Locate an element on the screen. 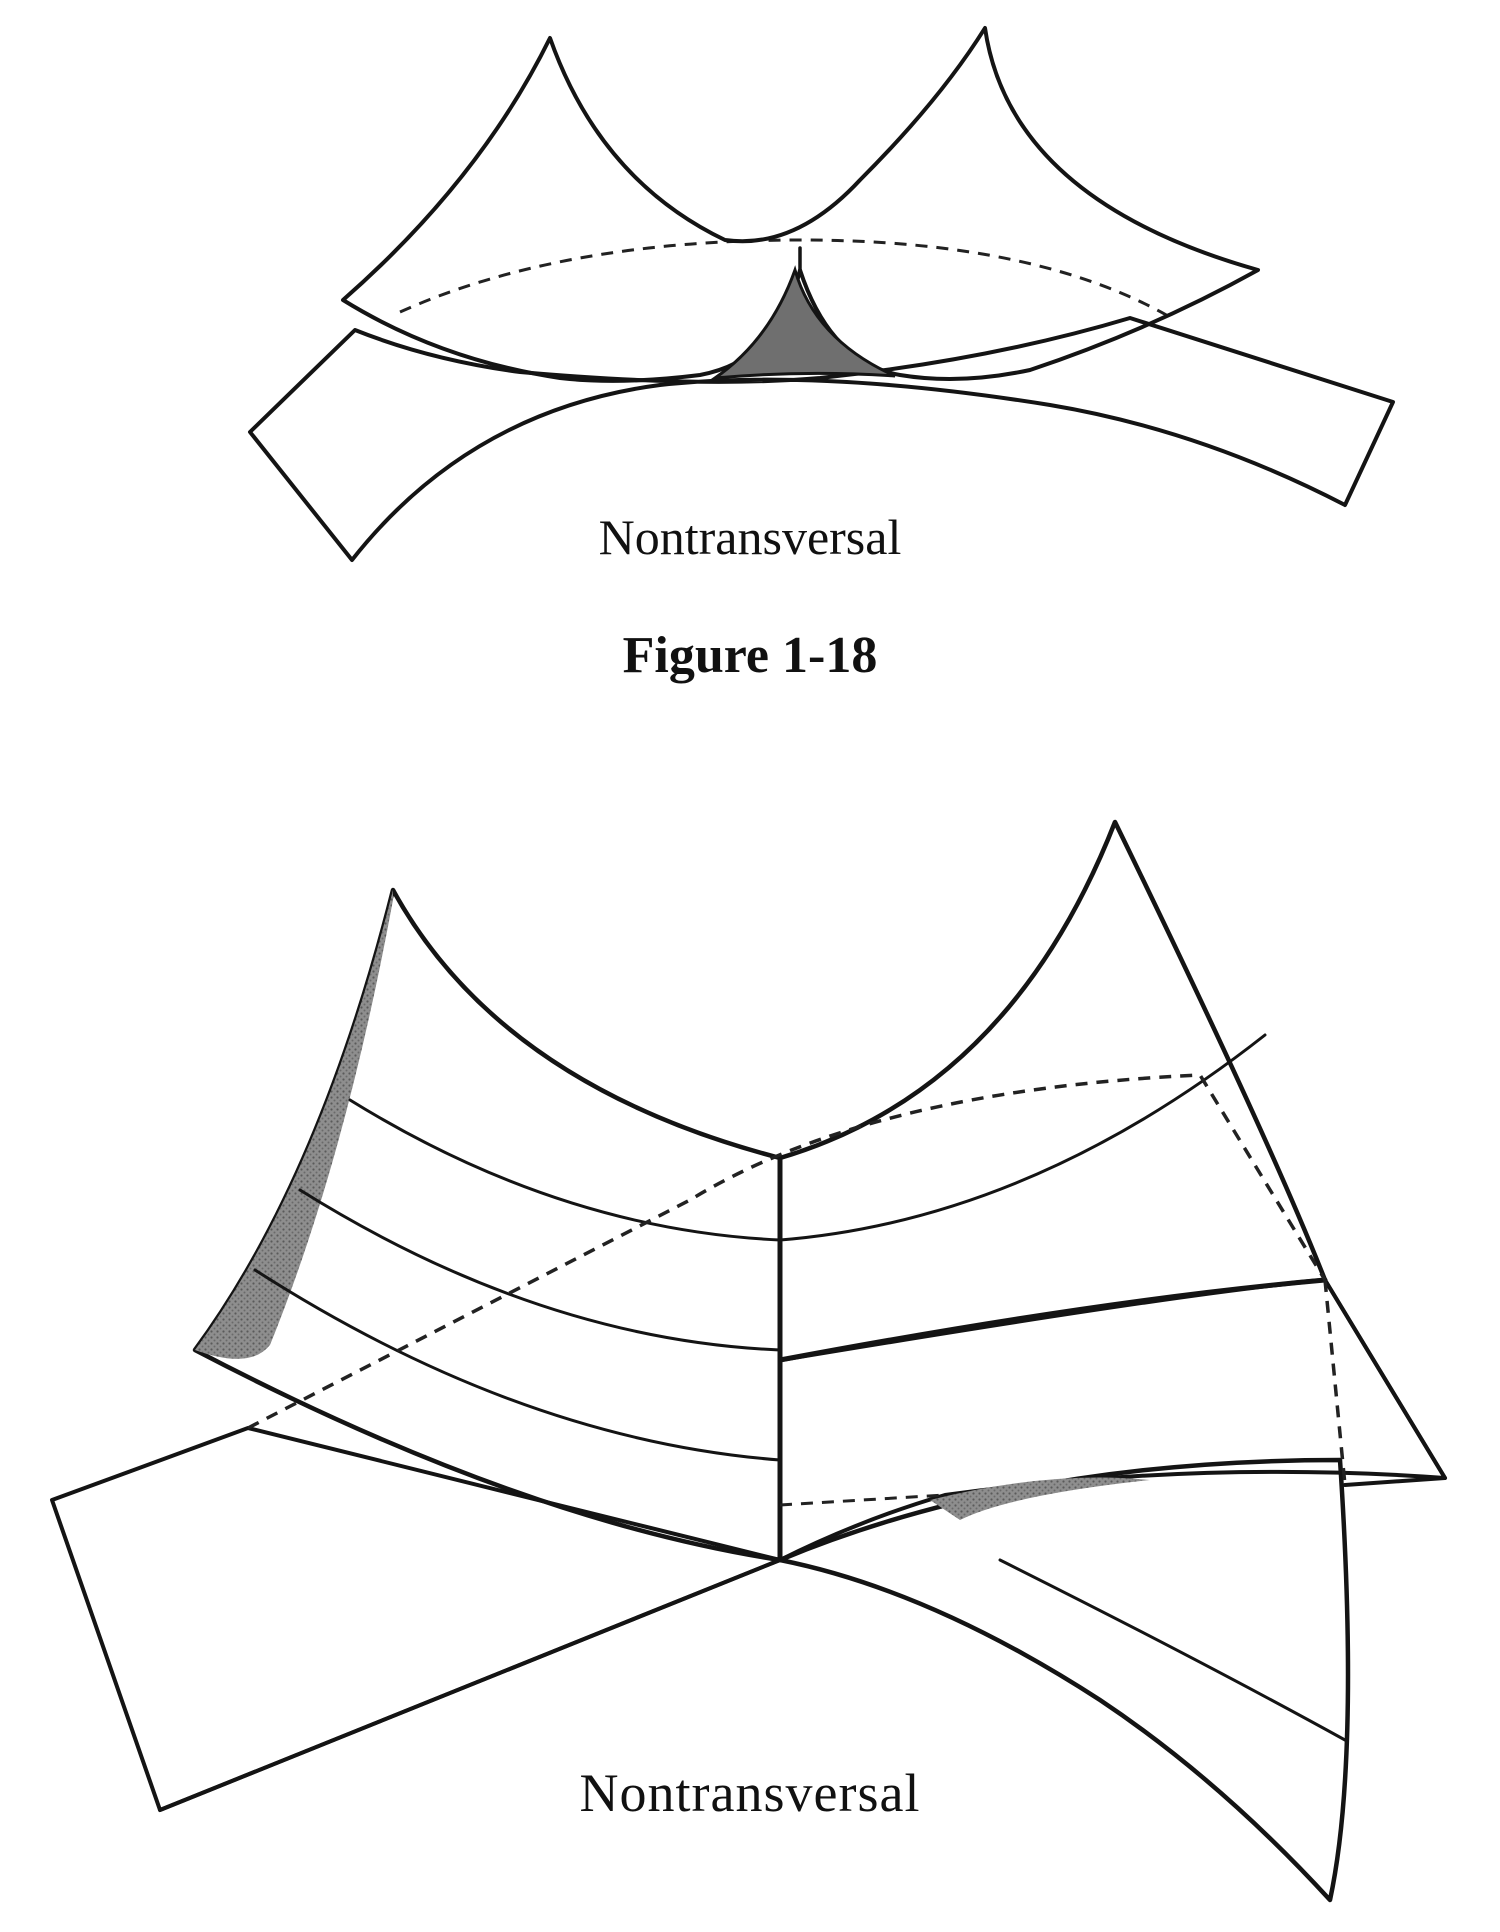 The height and width of the screenshot is (1932, 1500). right-plane-edge is located at coordinates (1385, 1382).